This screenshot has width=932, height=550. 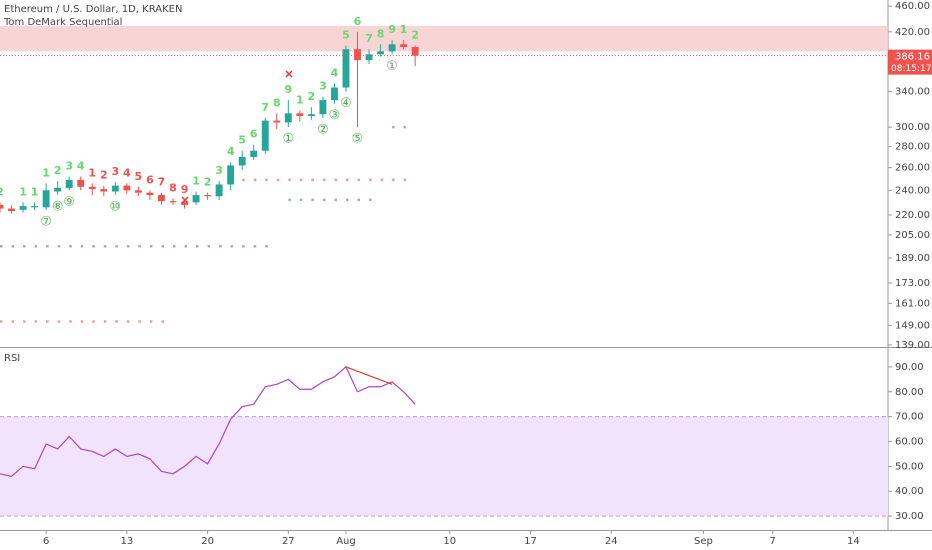 I want to click on y-tick-label: 205.00, so click(x=912, y=235).